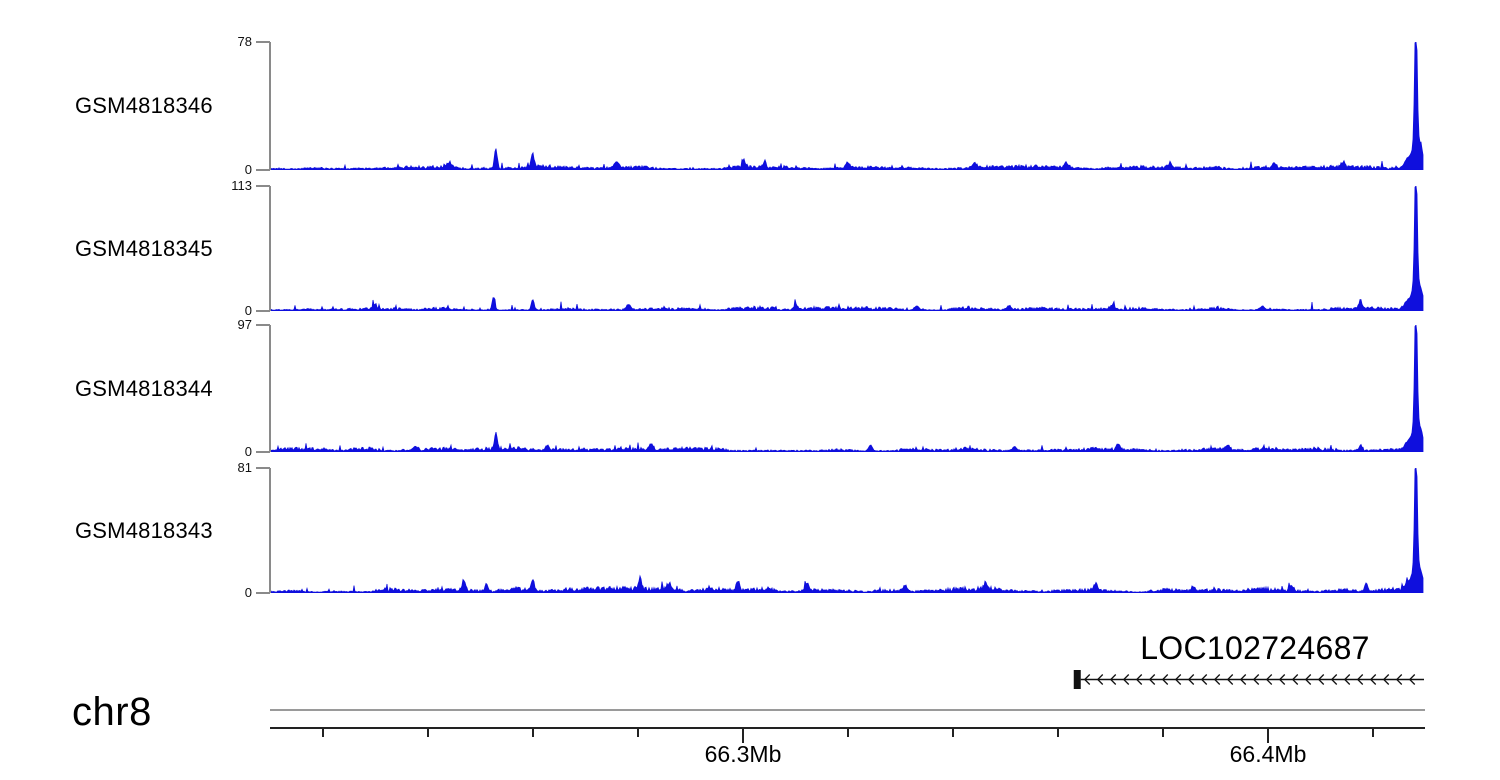  I want to click on ruler-top-line, so click(847, 710).